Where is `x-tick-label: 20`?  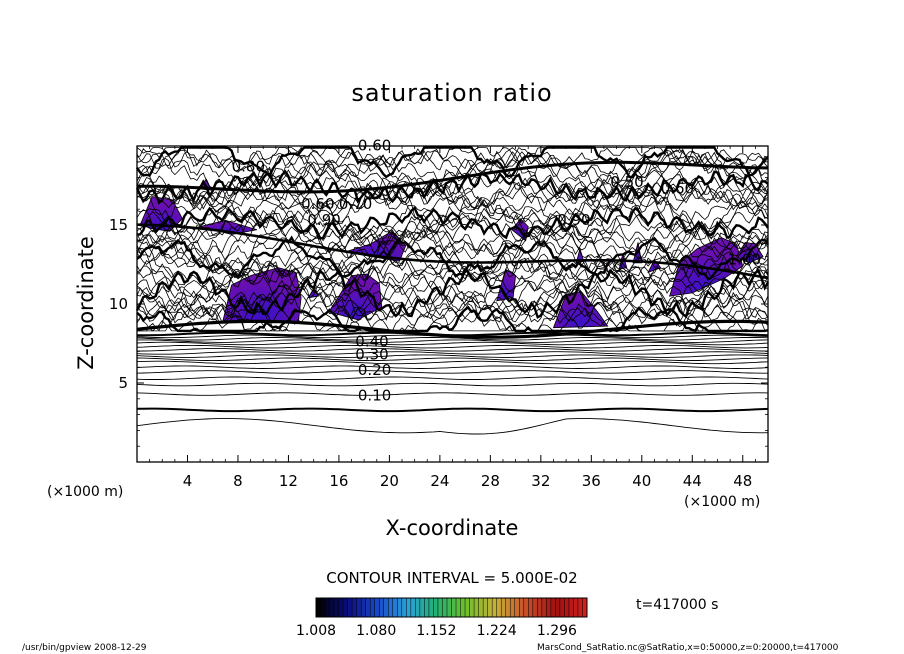
x-tick-label: 20 is located at coordinates (389, 481).